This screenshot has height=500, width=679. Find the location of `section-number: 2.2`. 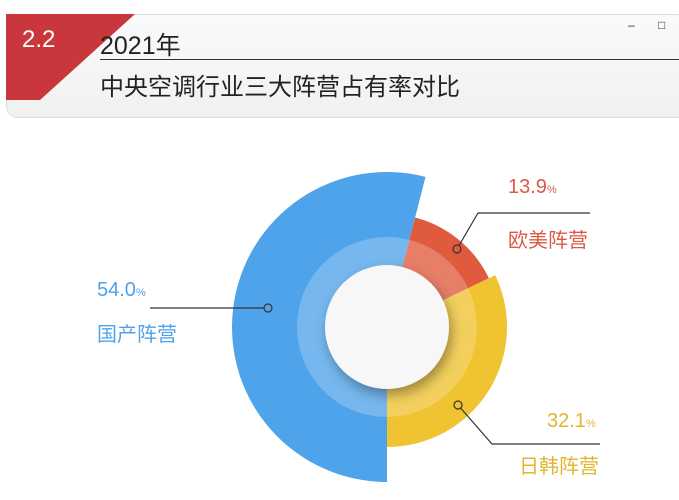

section-number: 2.2 is located at coordinates (39, 39).